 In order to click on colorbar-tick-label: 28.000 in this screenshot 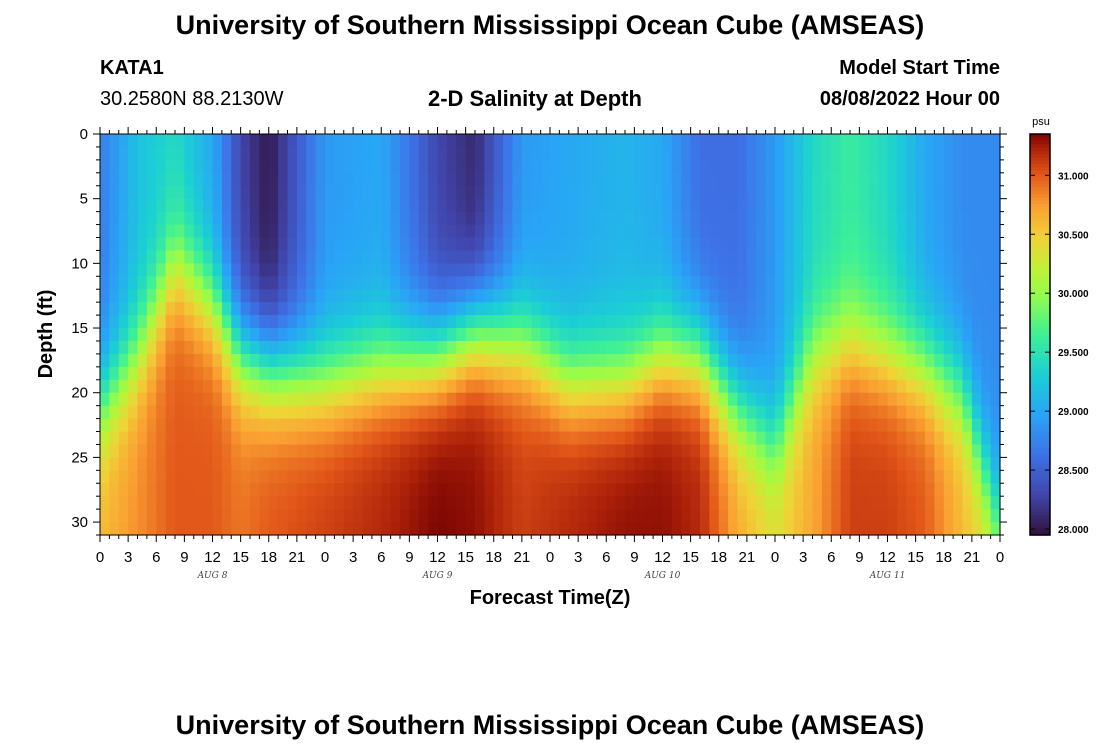, I will do `click(1073, 530)`.